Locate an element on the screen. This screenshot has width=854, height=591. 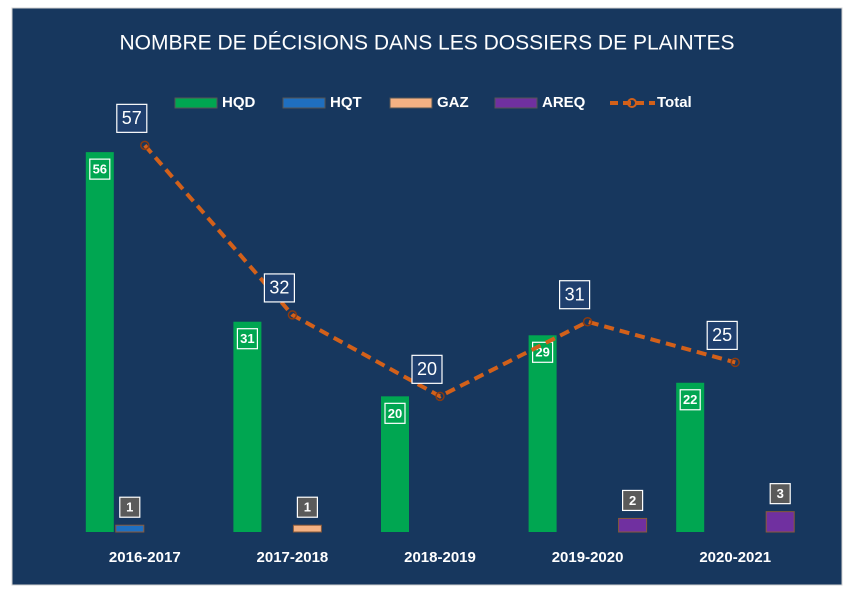
x-tick-label: 2018-2019 is located at coordinates (440, 557).